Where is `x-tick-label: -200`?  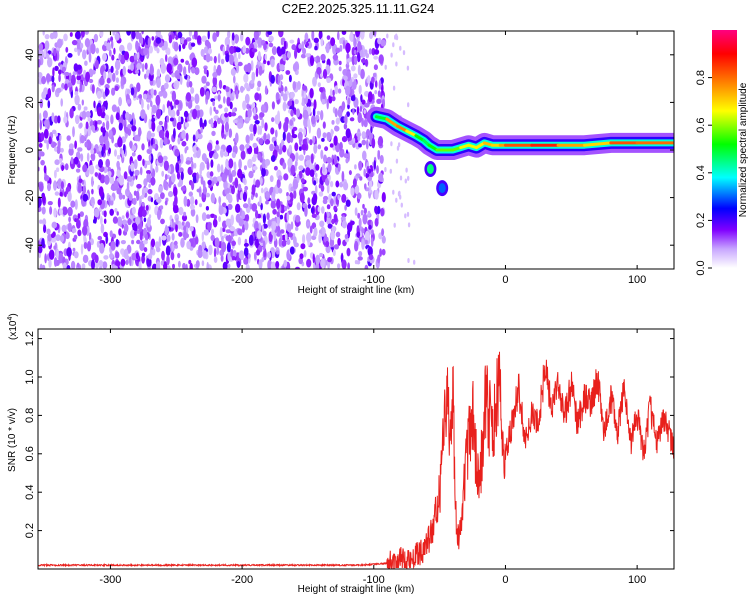 x-tick-label: -200 is located at coordinates (242, 580).